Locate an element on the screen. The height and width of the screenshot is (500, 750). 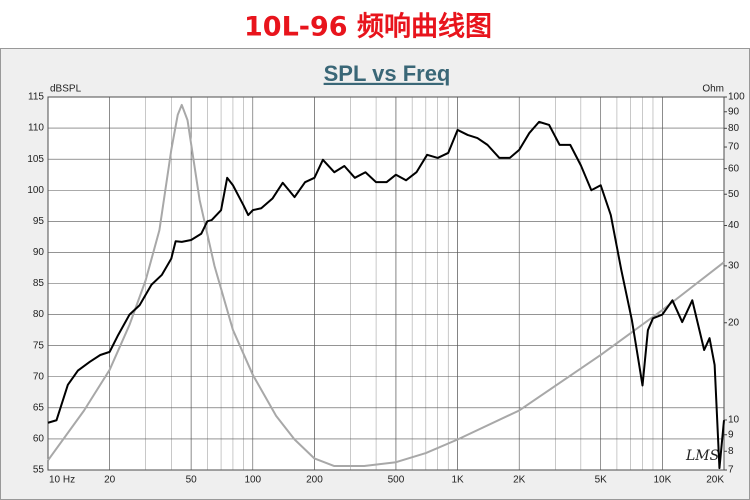
y2-tick-label: 90 is located at coordinates (734, 111).